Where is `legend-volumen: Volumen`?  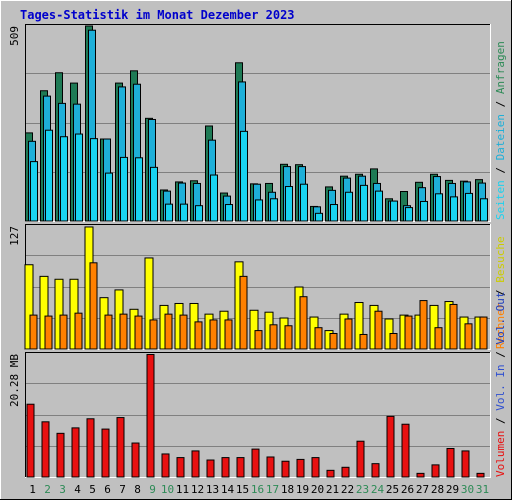
legend-volumen: Volumen is located at coordinates (500, 454).